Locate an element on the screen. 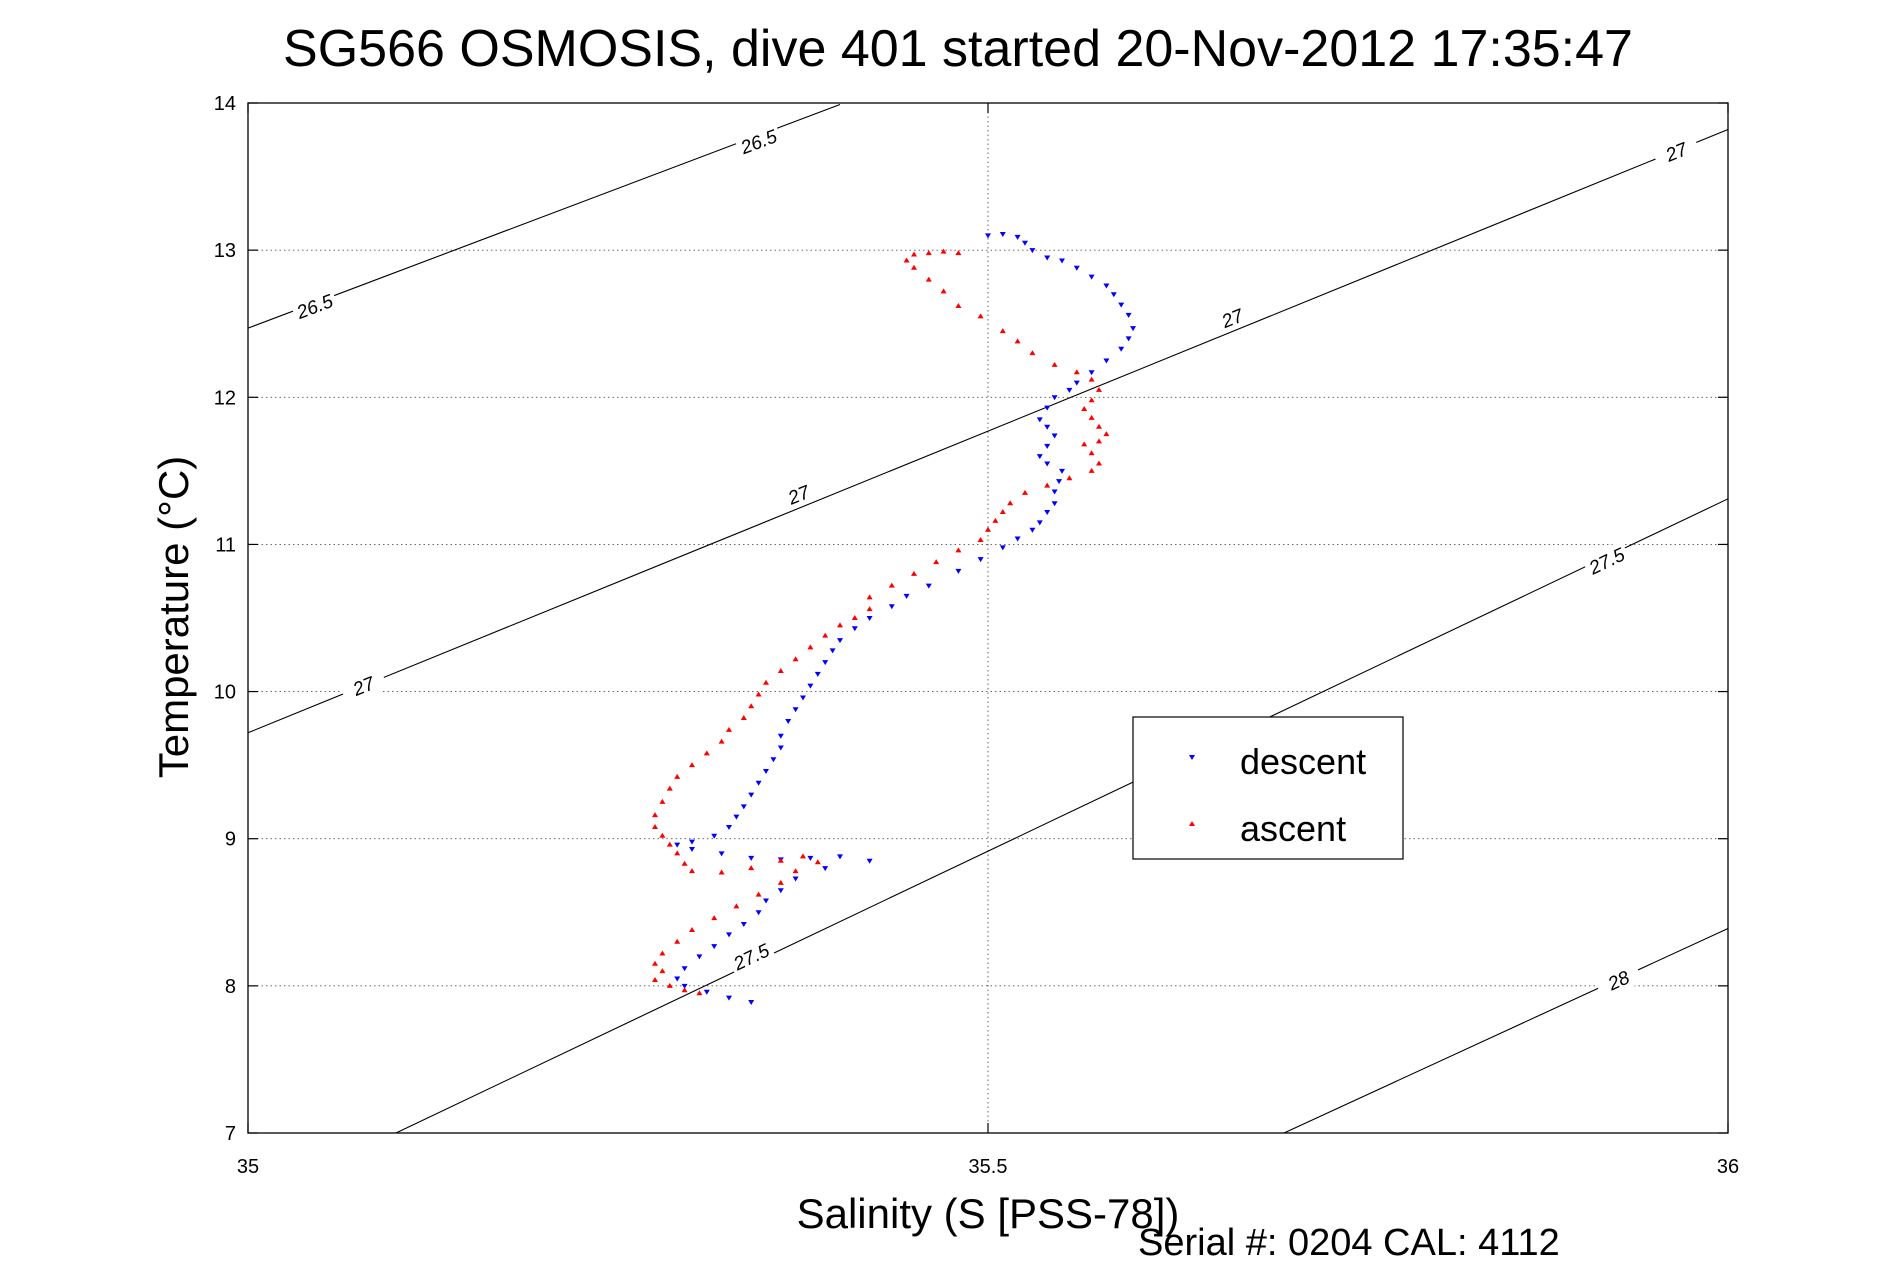 The image size is (1891, 1267). legend-box is located at coordinates (1268, 788).